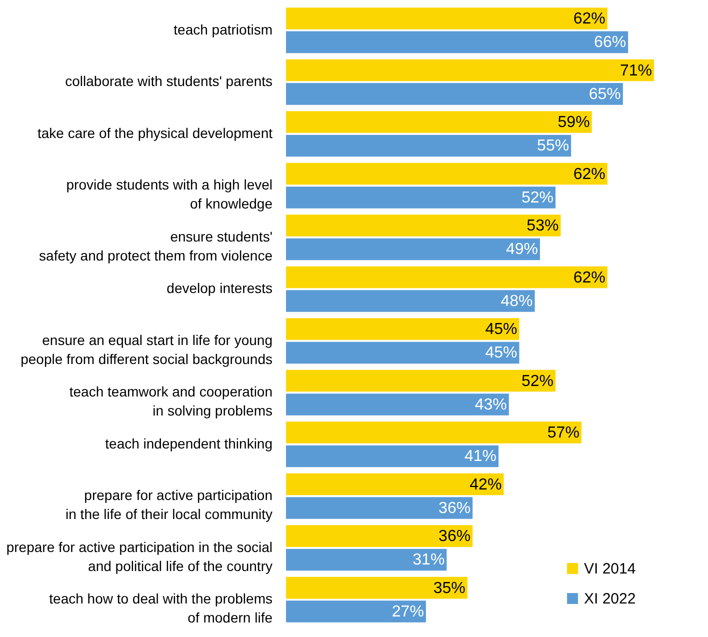 Image resolution: width=708 pixels, height=637 pixels. I want to click on y-tick-label: develop interests, so click(219, 288).